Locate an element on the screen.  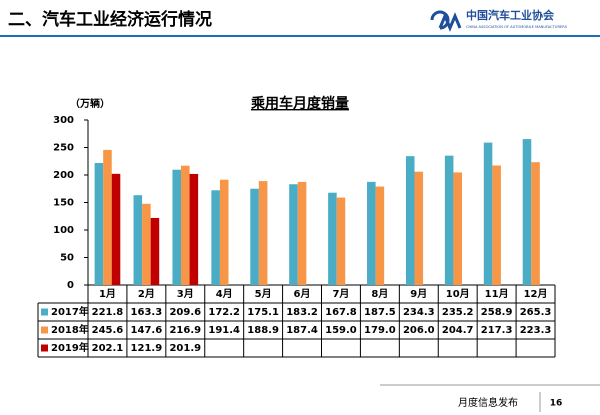
table-cell: 191.4 is located at coordinates (224, 330).